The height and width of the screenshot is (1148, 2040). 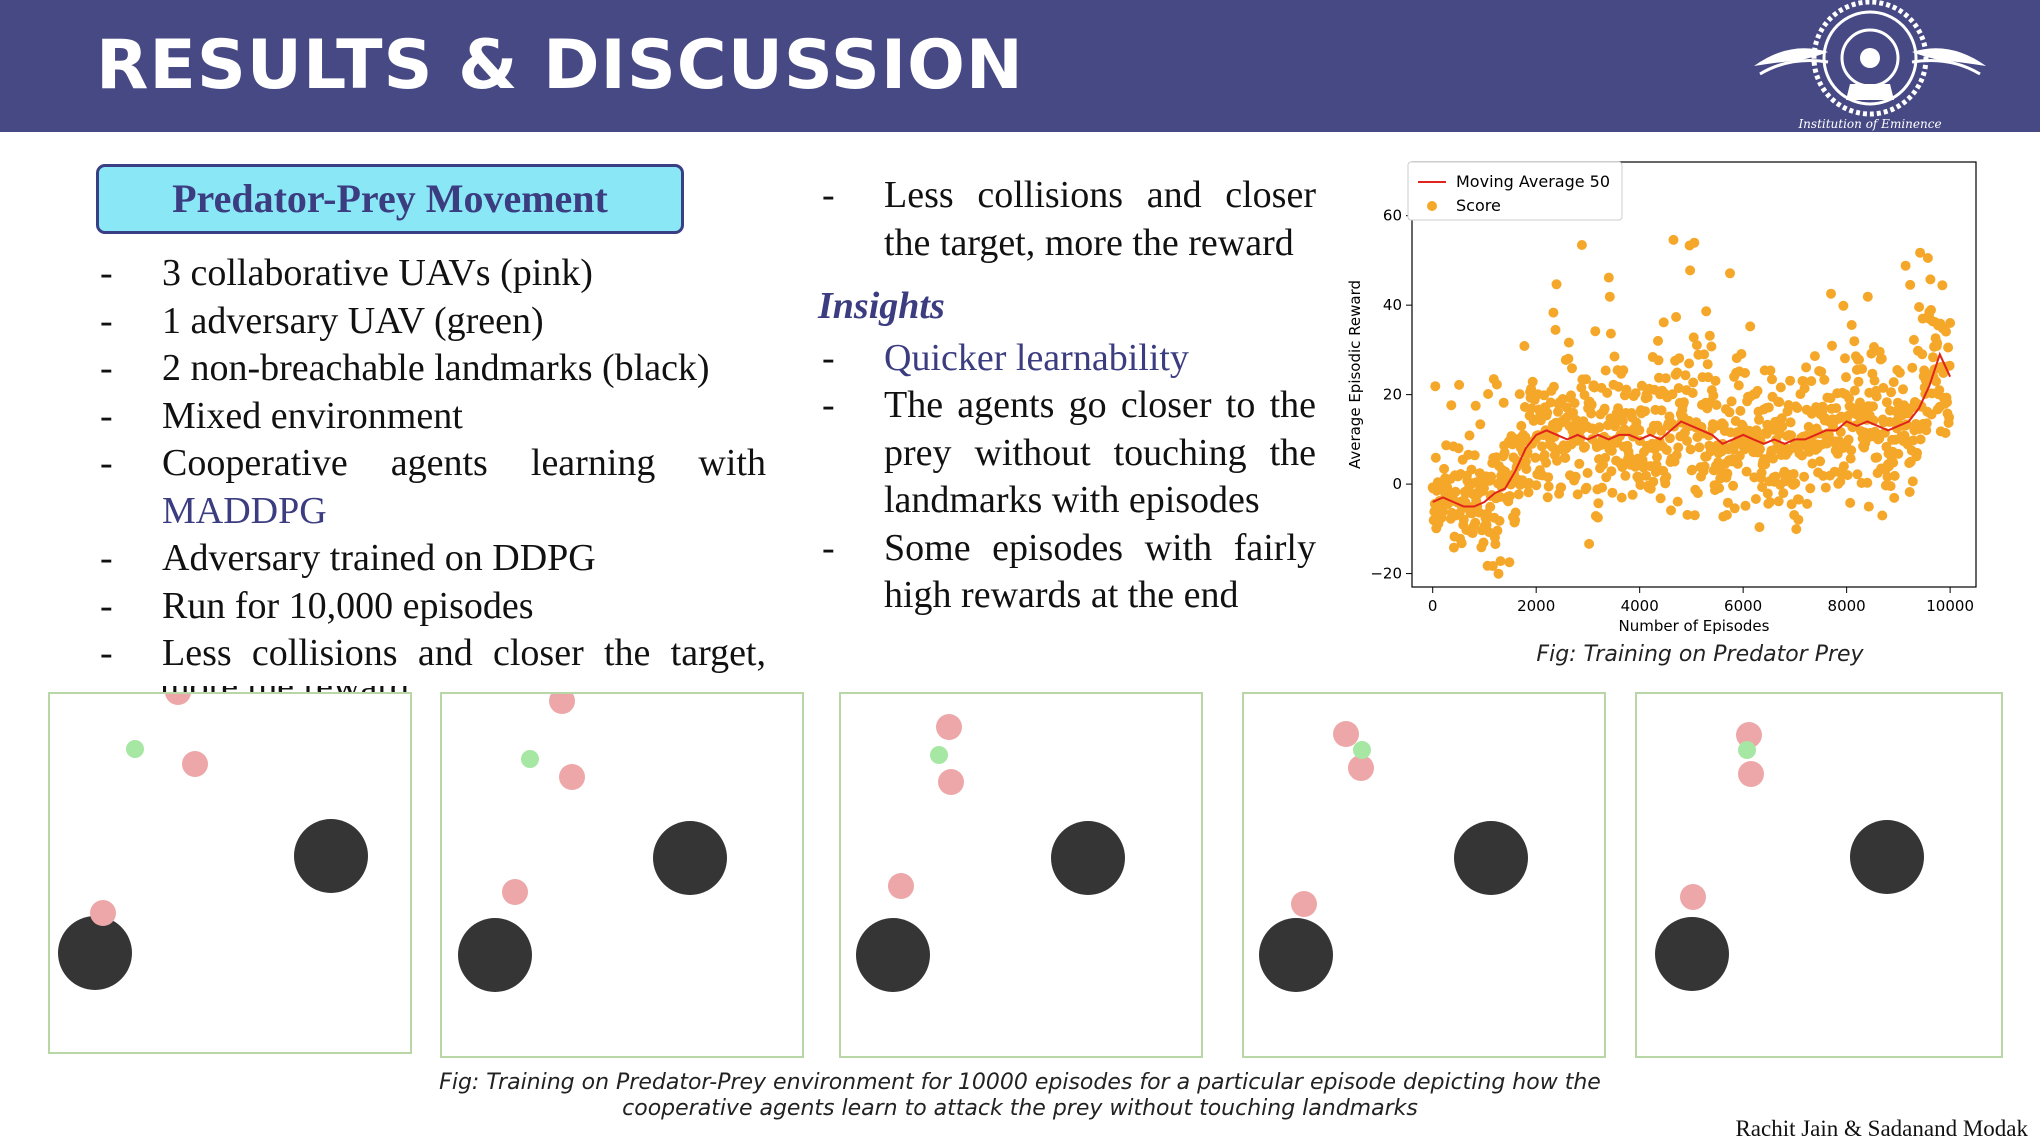 I want to click on x-tick-label: 2000, so click(x=1536, y=606).